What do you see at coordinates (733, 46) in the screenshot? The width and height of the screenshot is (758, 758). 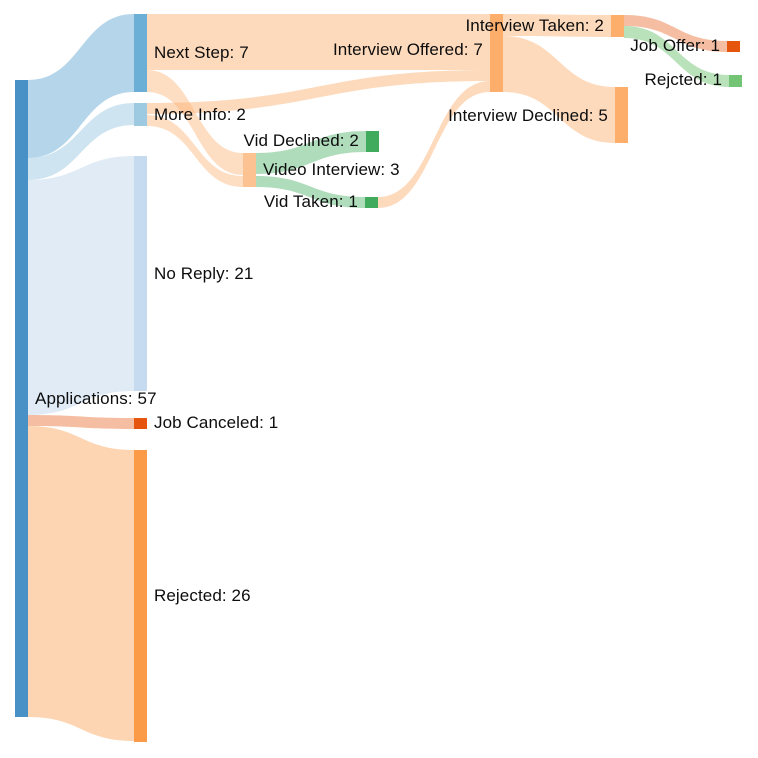 I see `sankey-node-job-offer` at bounding box center [733, 46].